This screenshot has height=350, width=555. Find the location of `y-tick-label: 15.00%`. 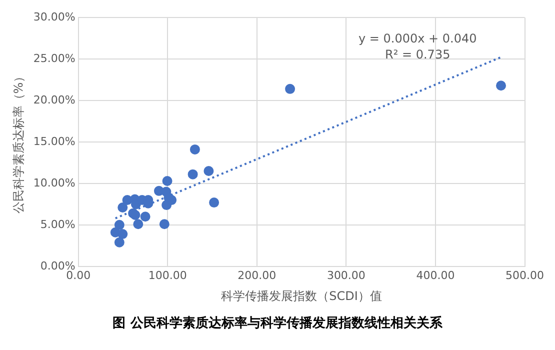

y-tick-label: 15.00% is located at coordinates (54, 141).